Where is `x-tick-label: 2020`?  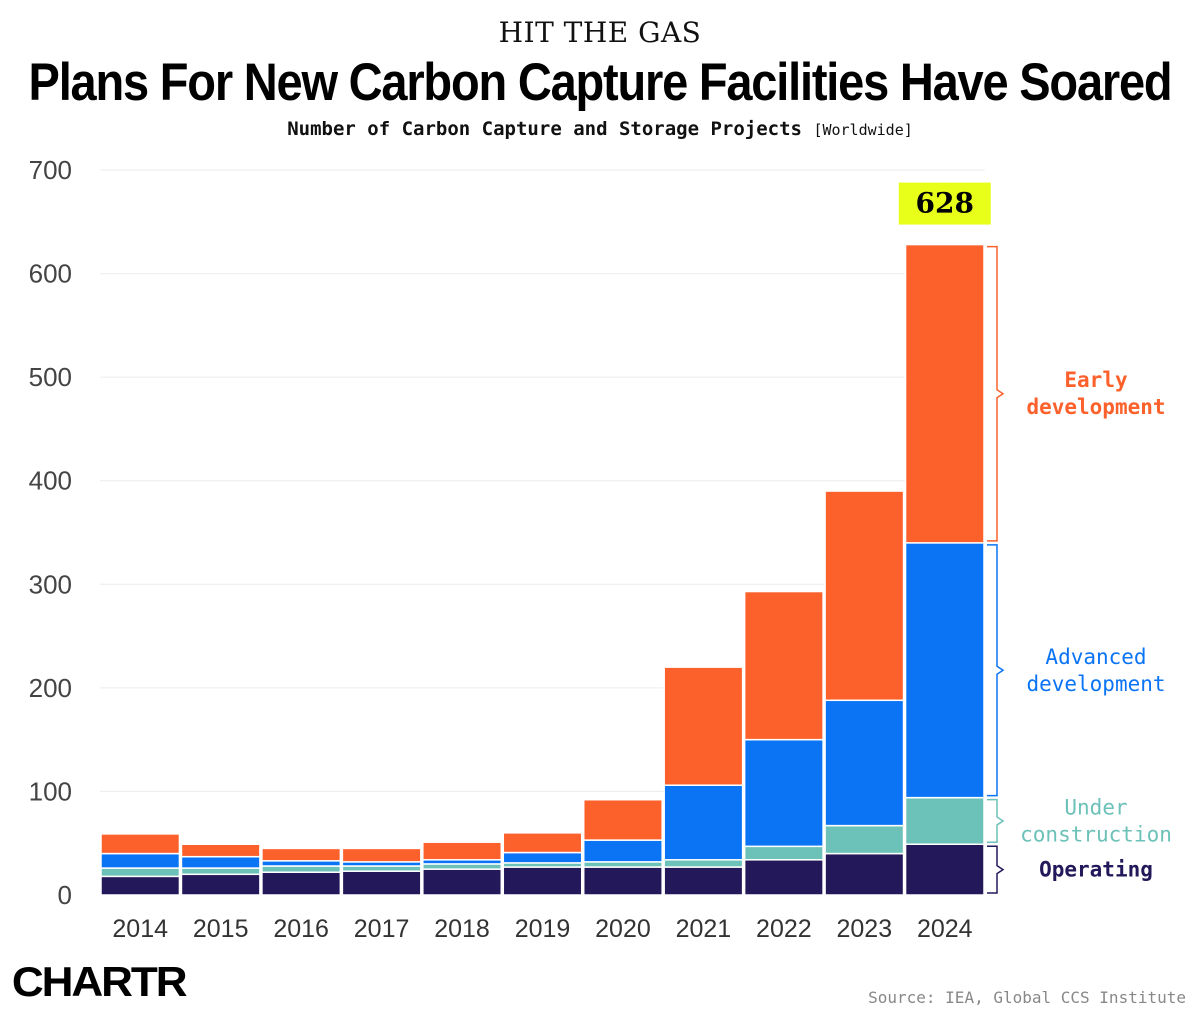
x-tick-label: 2020 is located at coordinates (623, 929).